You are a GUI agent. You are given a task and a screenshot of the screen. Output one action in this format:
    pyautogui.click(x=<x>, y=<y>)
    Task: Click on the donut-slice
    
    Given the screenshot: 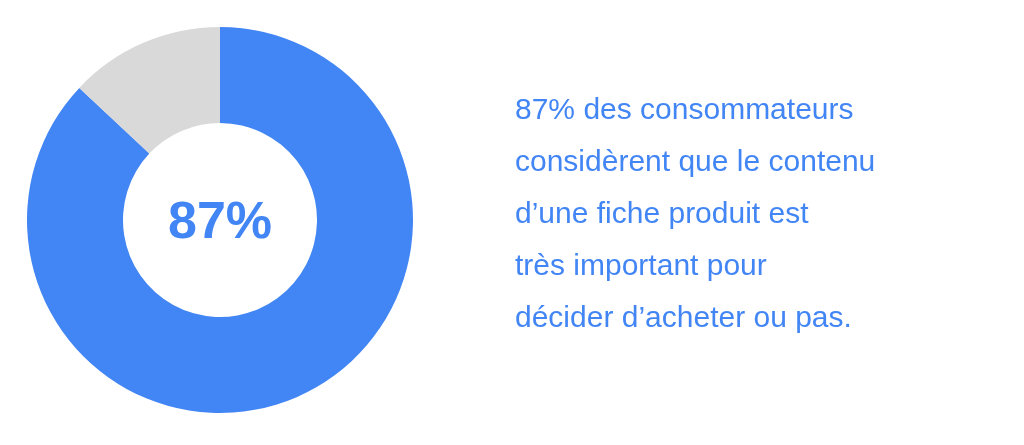 What is the action you would take?
    pyautogui.click(x=149, y=90)
    